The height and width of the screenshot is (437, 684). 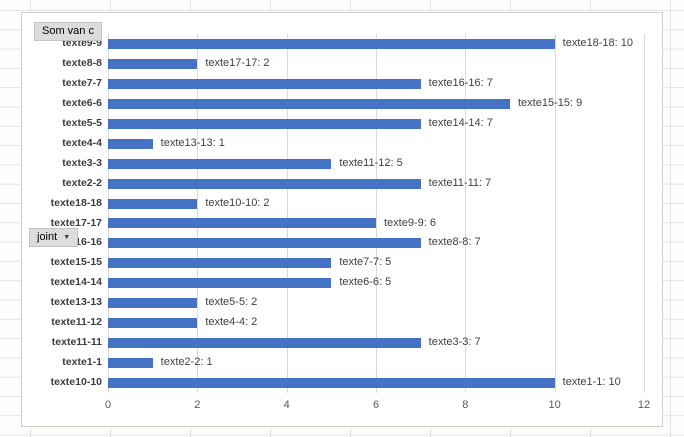 What do you see at coordinates (460, 122) in the screenshot?
I see `bar-data-label: texte14-14: 7` at bounding box center [460, 122].